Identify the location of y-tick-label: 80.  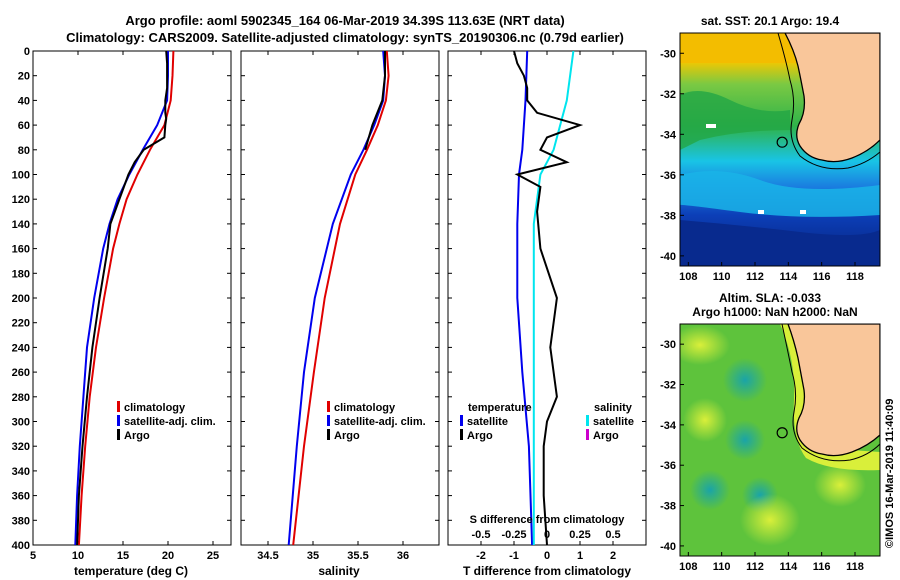
(24, 151).